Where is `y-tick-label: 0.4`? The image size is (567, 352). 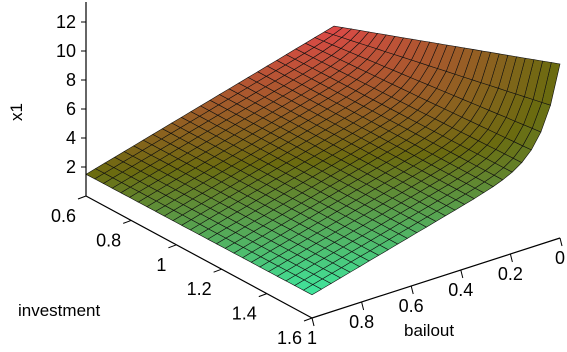 y-tick-label: 0.4 is located at coordinates (460, 290).